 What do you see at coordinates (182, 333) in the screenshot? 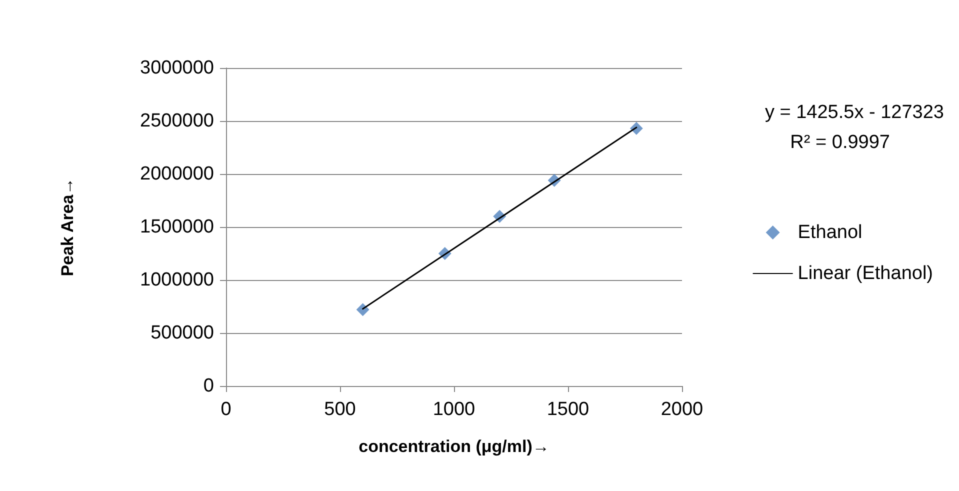
I see `y-tick-label: 500000` at bounding box center [182, 333].